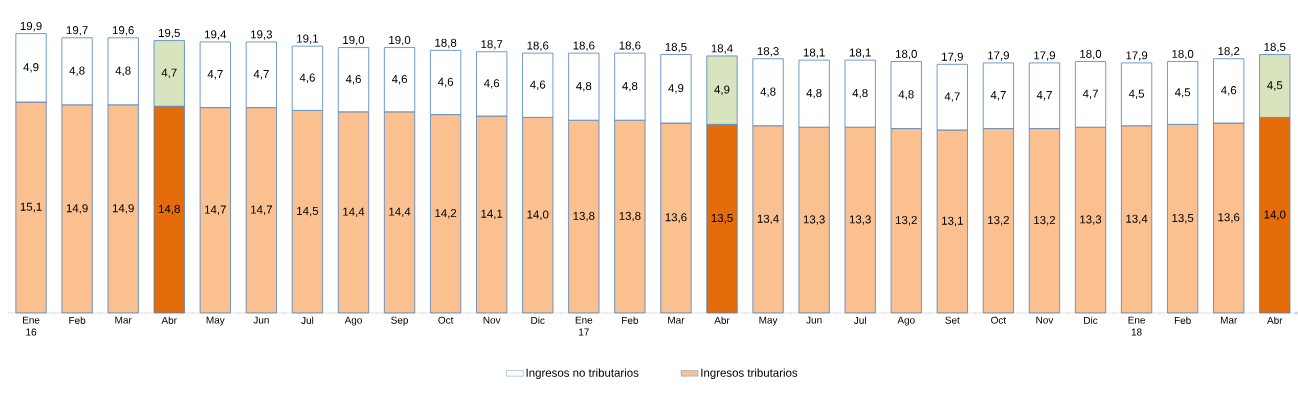 The width and height of the screenshot is (1298, 408). I want to click on total-label: 18,3, so click(768, 52).